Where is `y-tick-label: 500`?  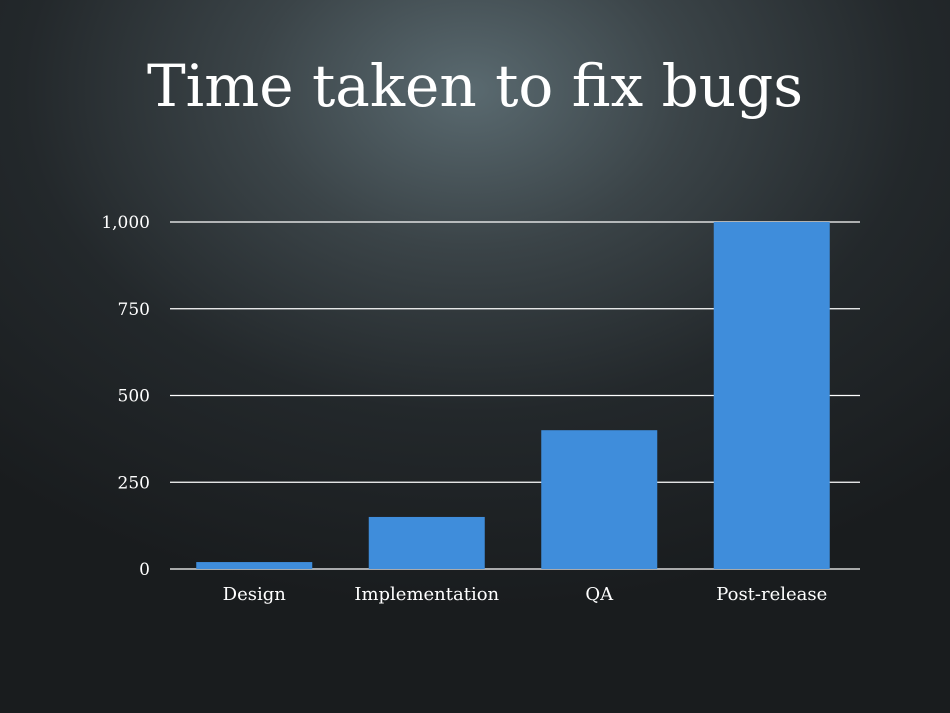 y-tick-label: 500 is located at coordinates (134, 397).